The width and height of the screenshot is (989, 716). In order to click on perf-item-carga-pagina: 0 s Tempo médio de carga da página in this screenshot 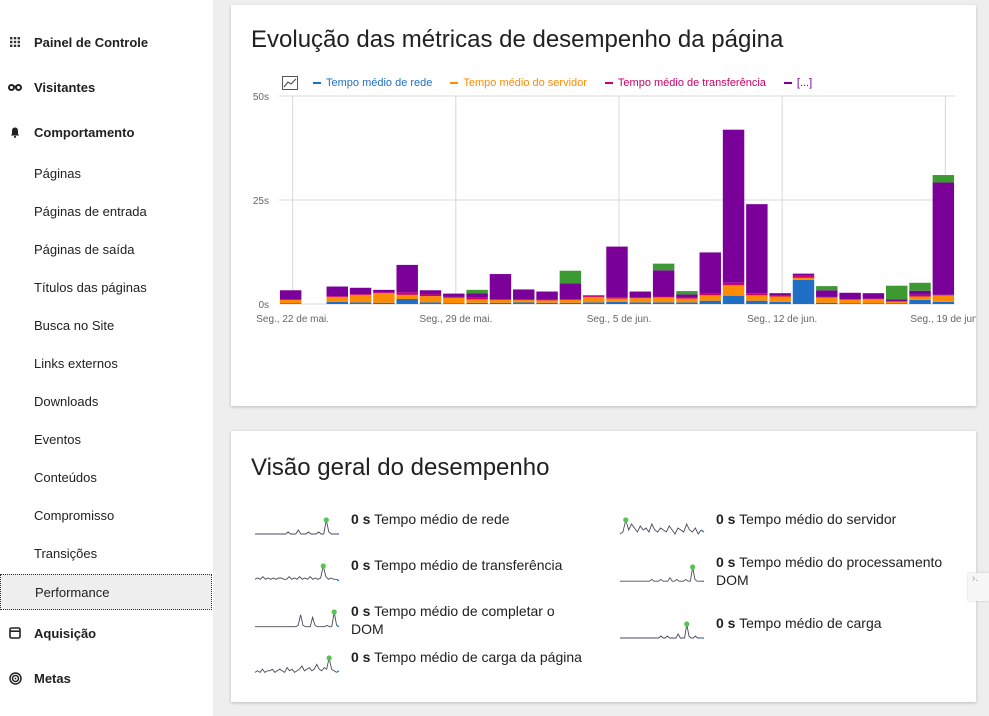, I will do `click(423, 668)`.